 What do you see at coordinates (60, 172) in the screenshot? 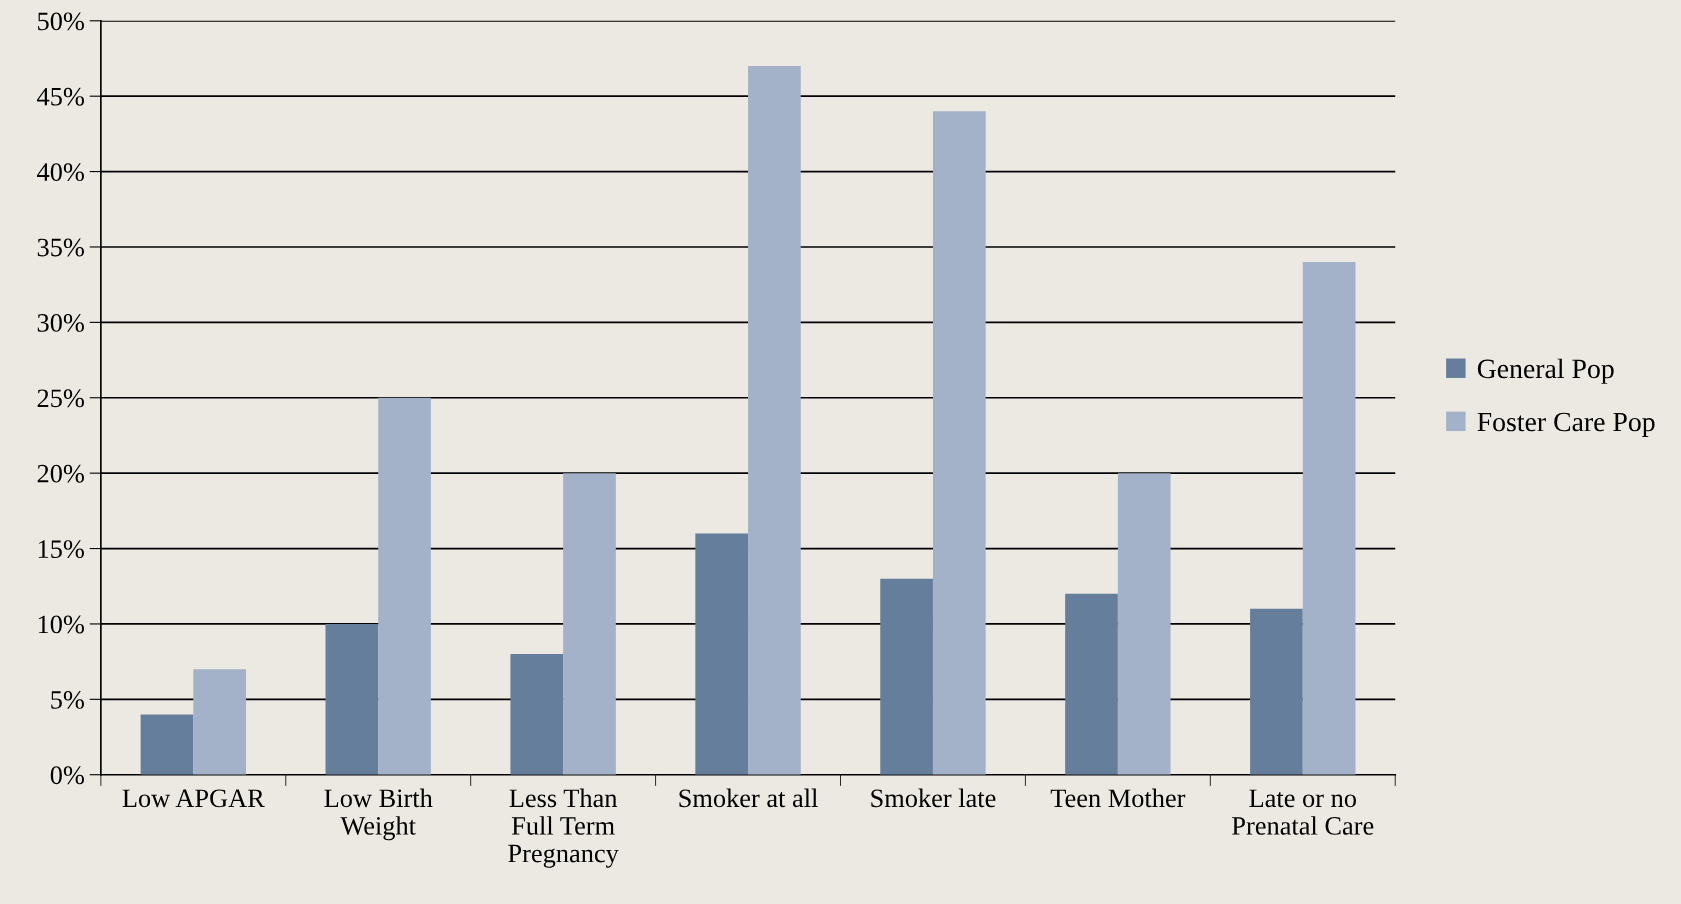
I see `y-tick-label: 40%` at bounding box center [60, 172].